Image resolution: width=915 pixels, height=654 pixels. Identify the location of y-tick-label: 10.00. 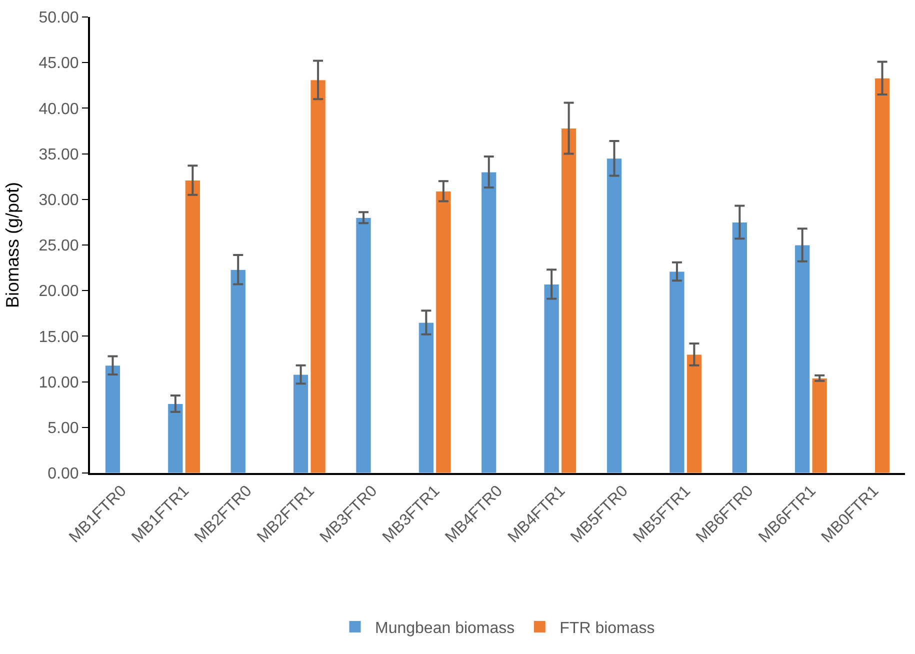
(58, 383).